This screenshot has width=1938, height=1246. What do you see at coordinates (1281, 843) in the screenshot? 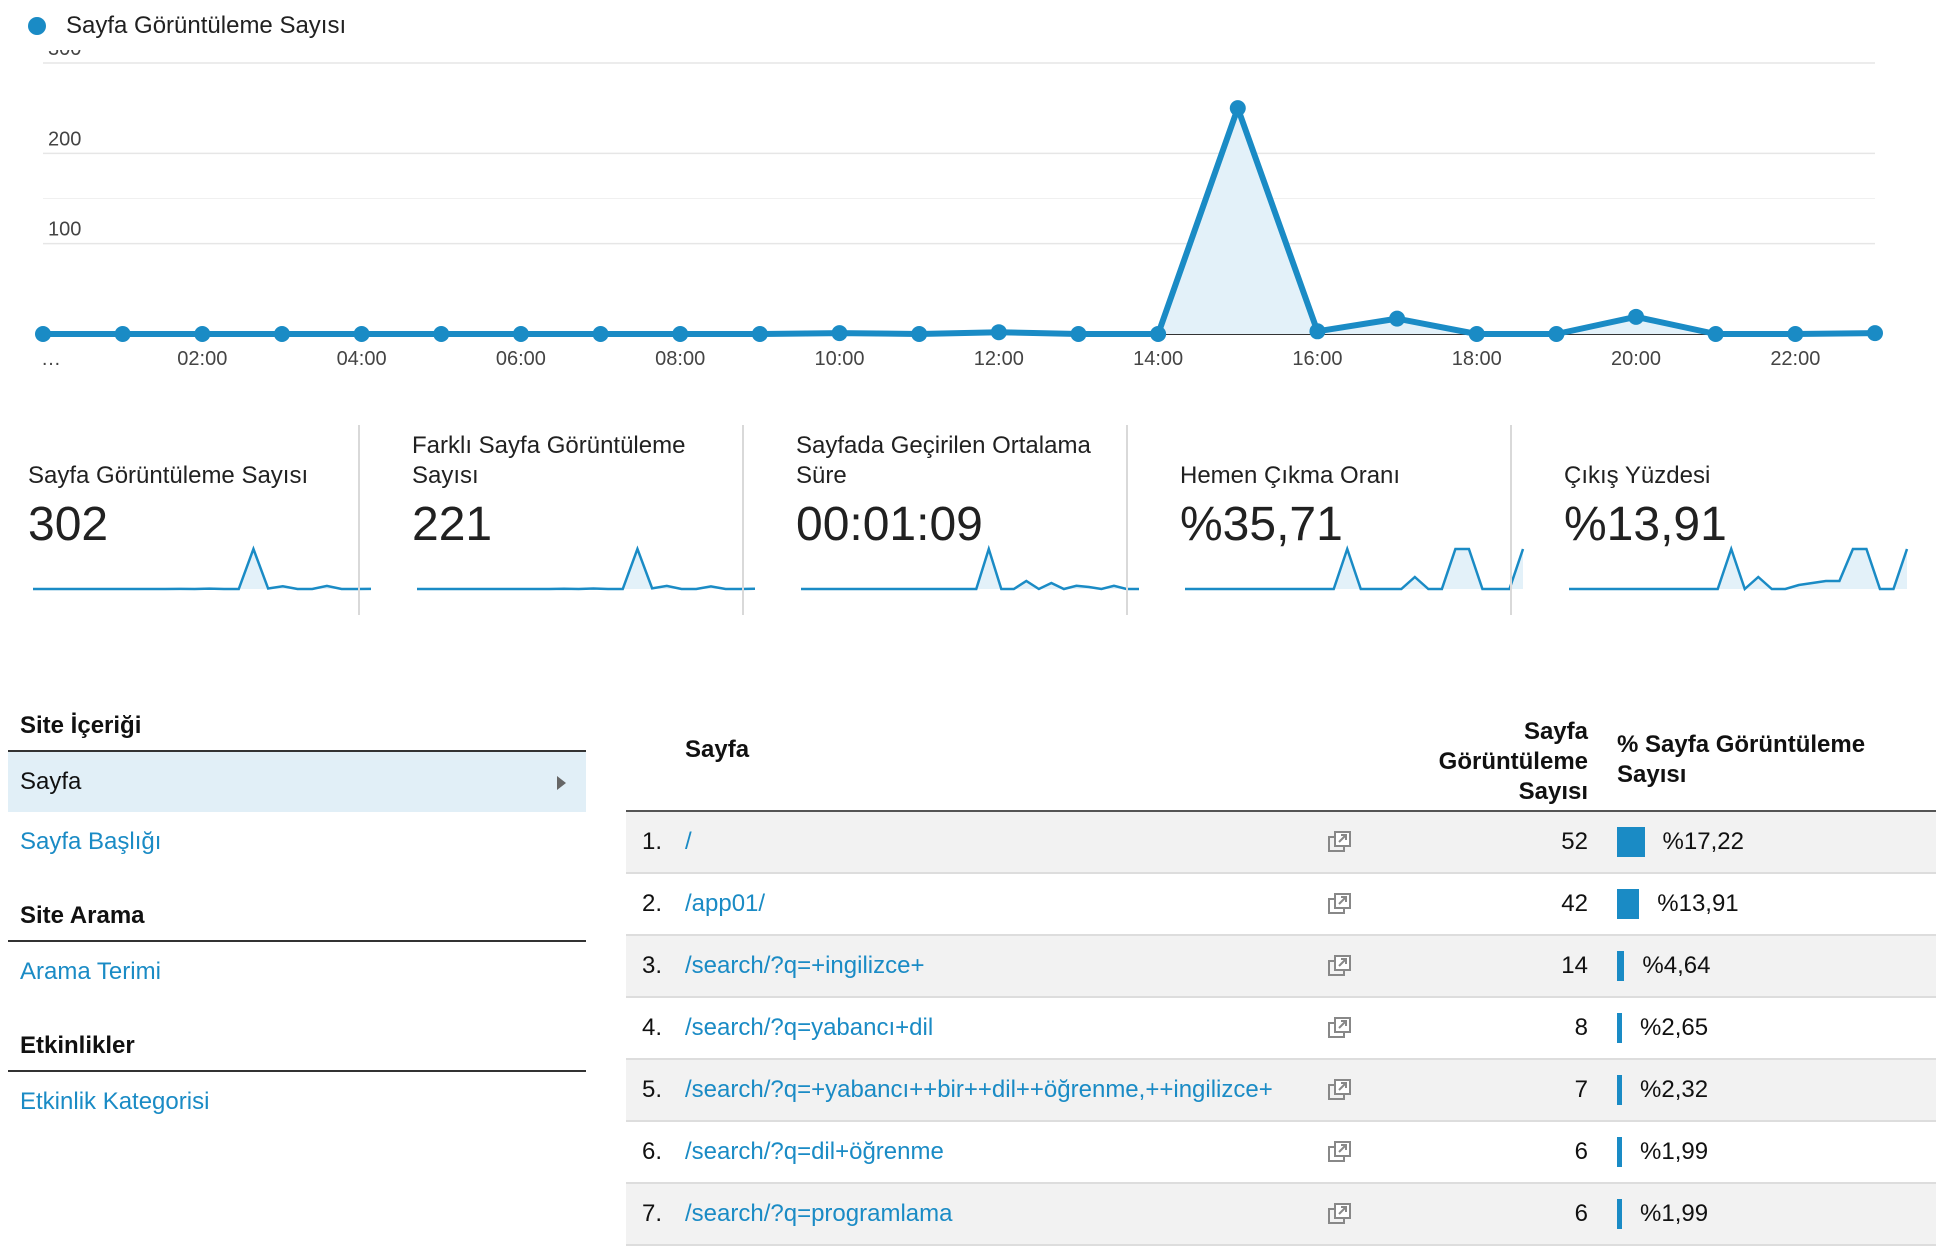
I see `table-row: 1. / 52 %17,22` at bounding box center [1281, 843].